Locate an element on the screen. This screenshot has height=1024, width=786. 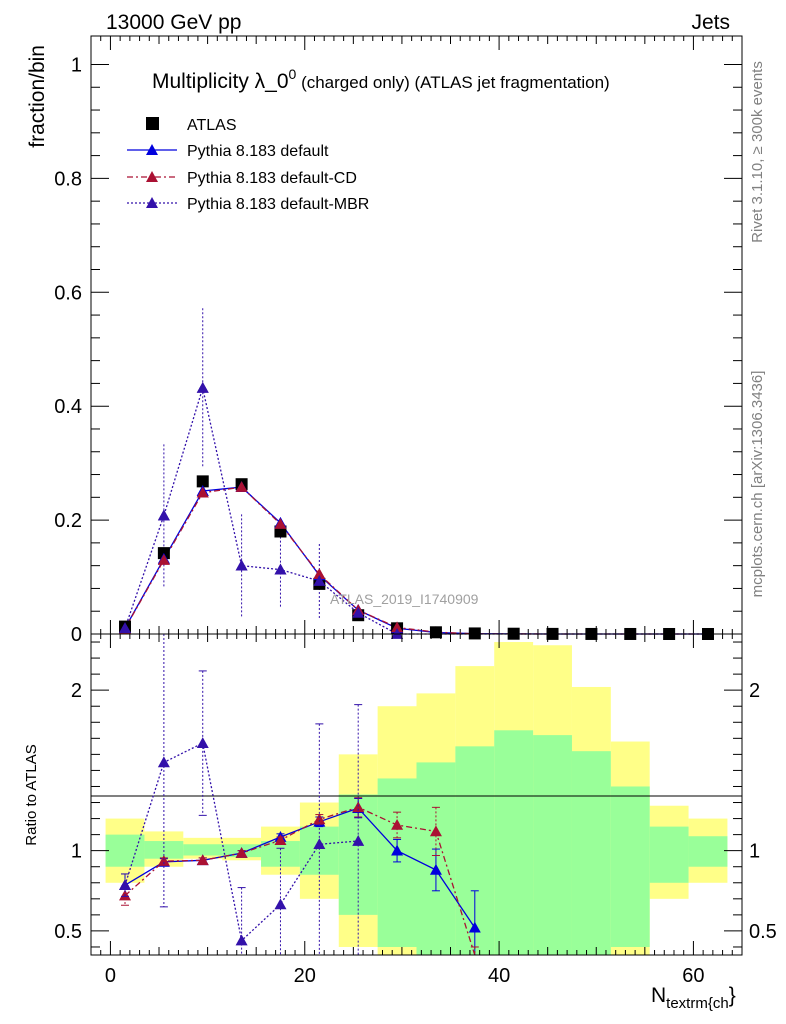
ratio-line-cd is located at coordinates (300, 881).